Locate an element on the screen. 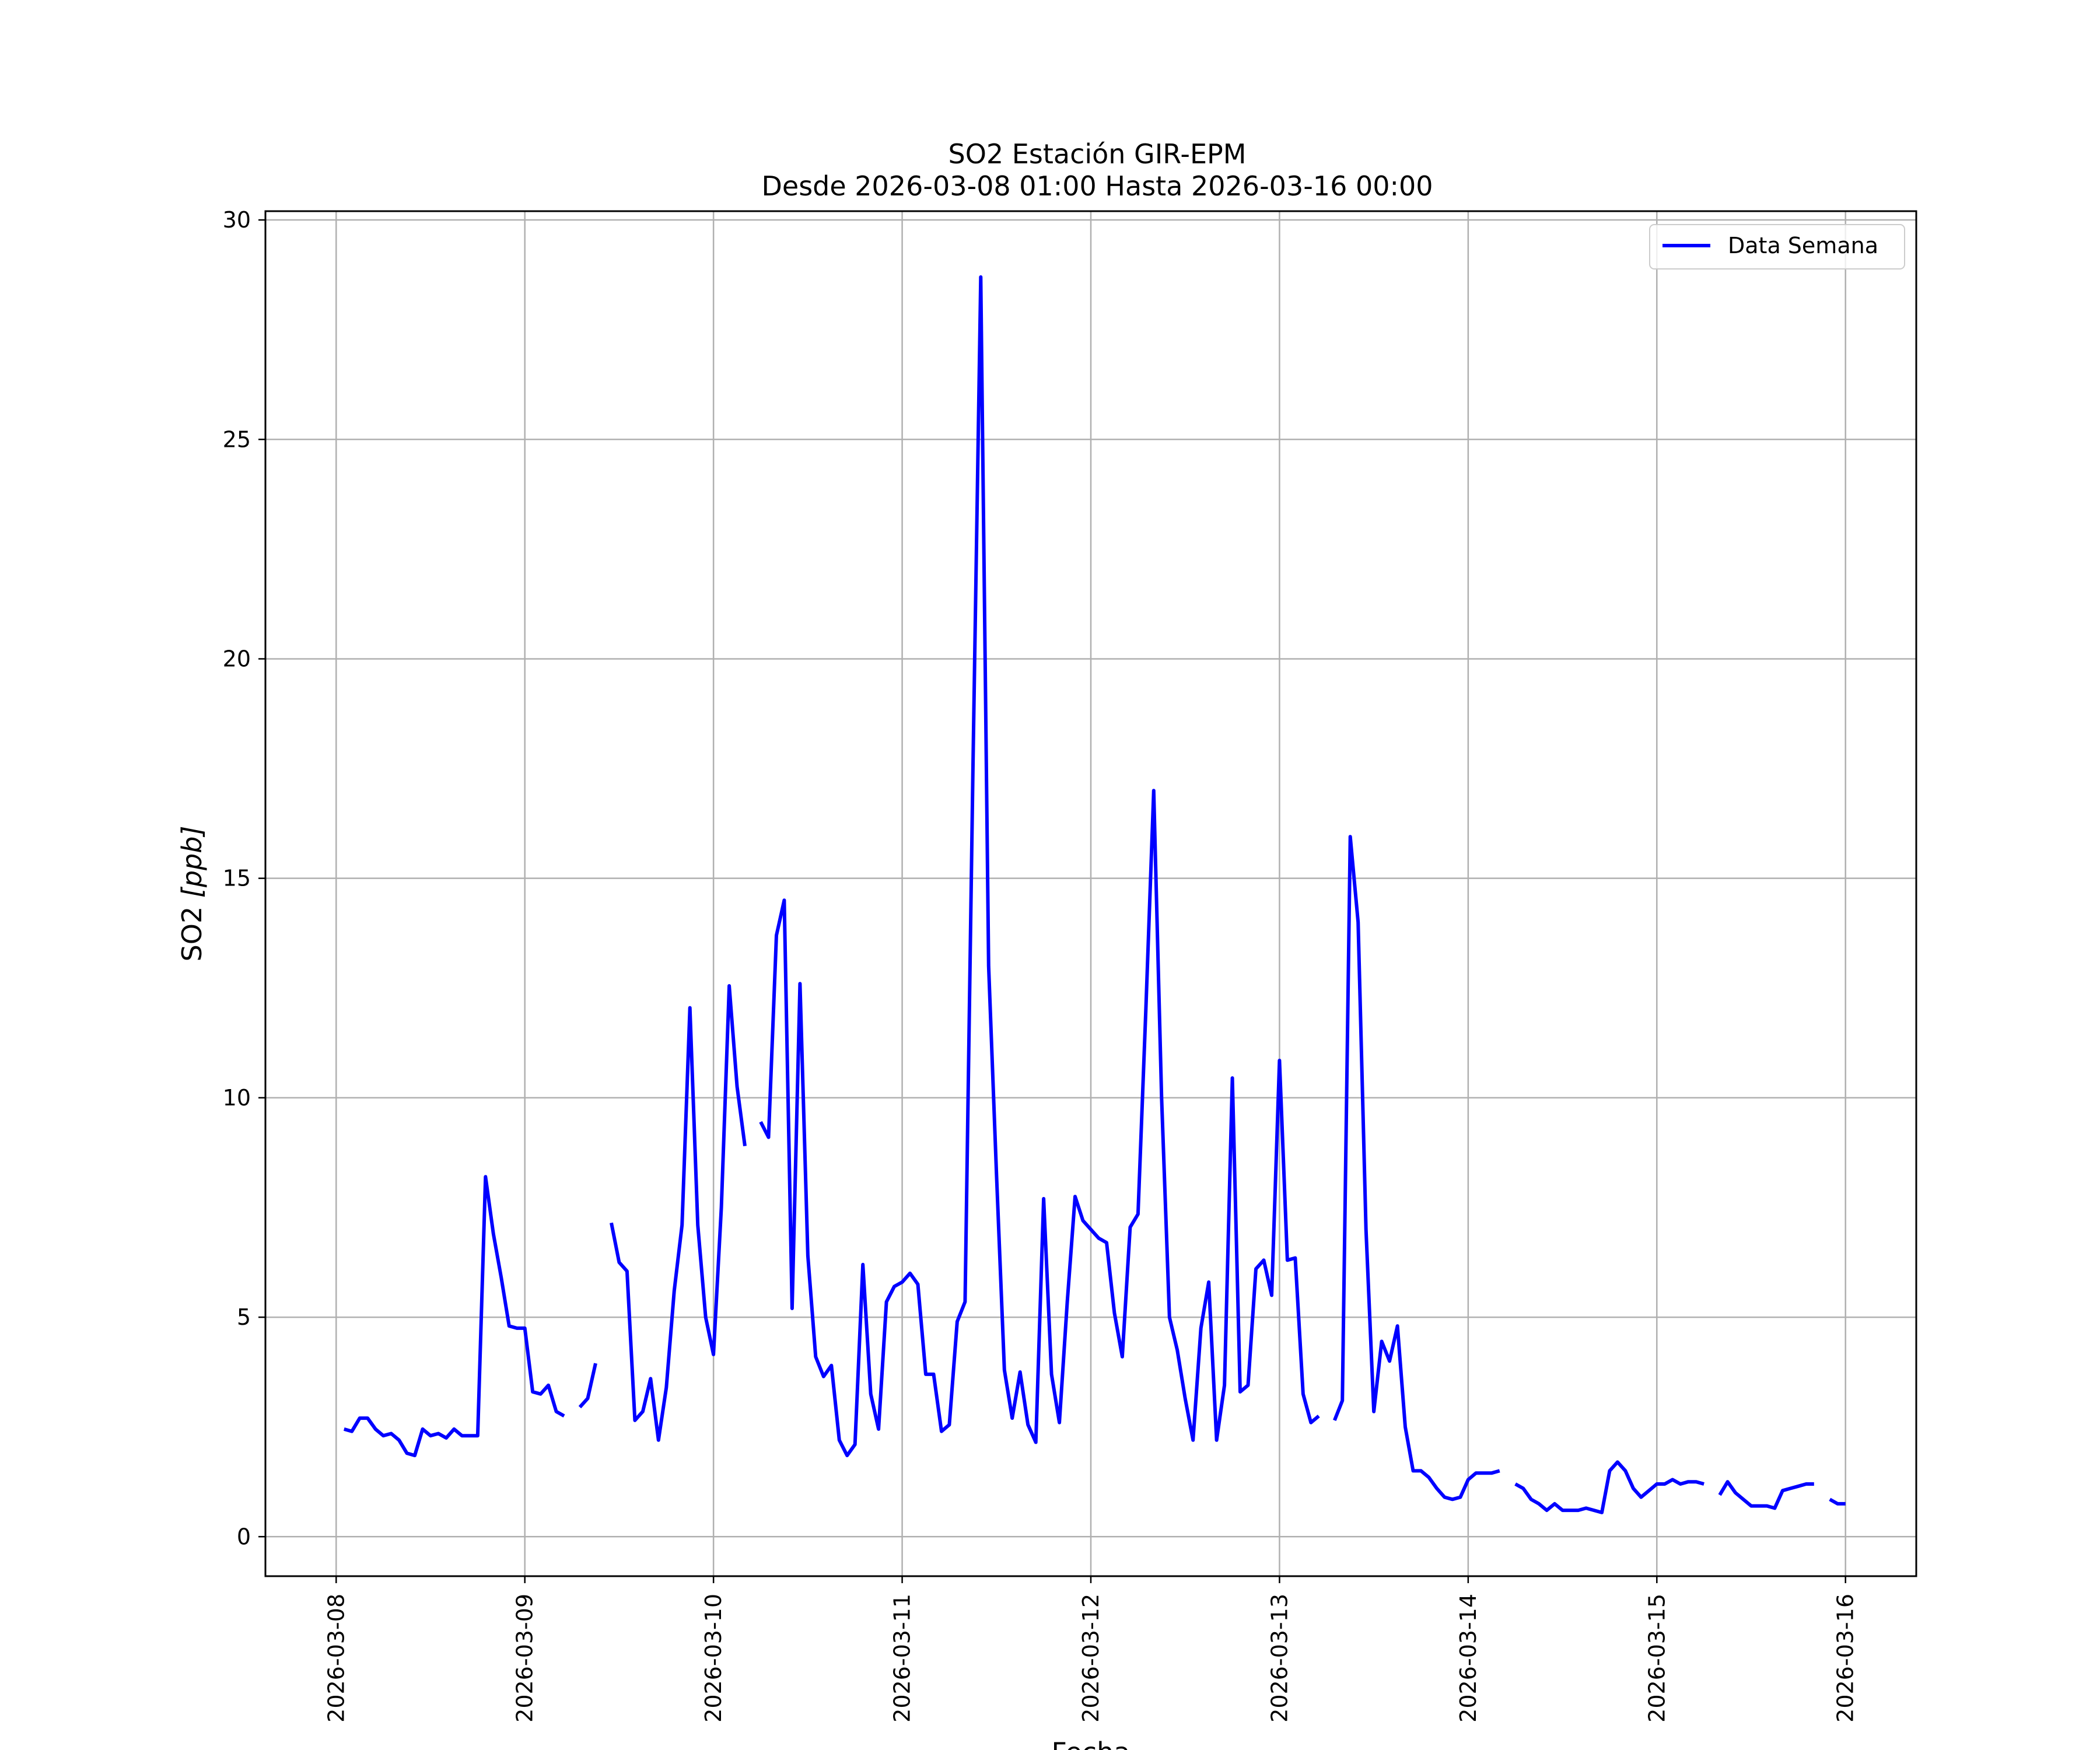 This screenshot has height=1750, width=2100. y-tick-label: 15 is located at coordinates (237, 878).